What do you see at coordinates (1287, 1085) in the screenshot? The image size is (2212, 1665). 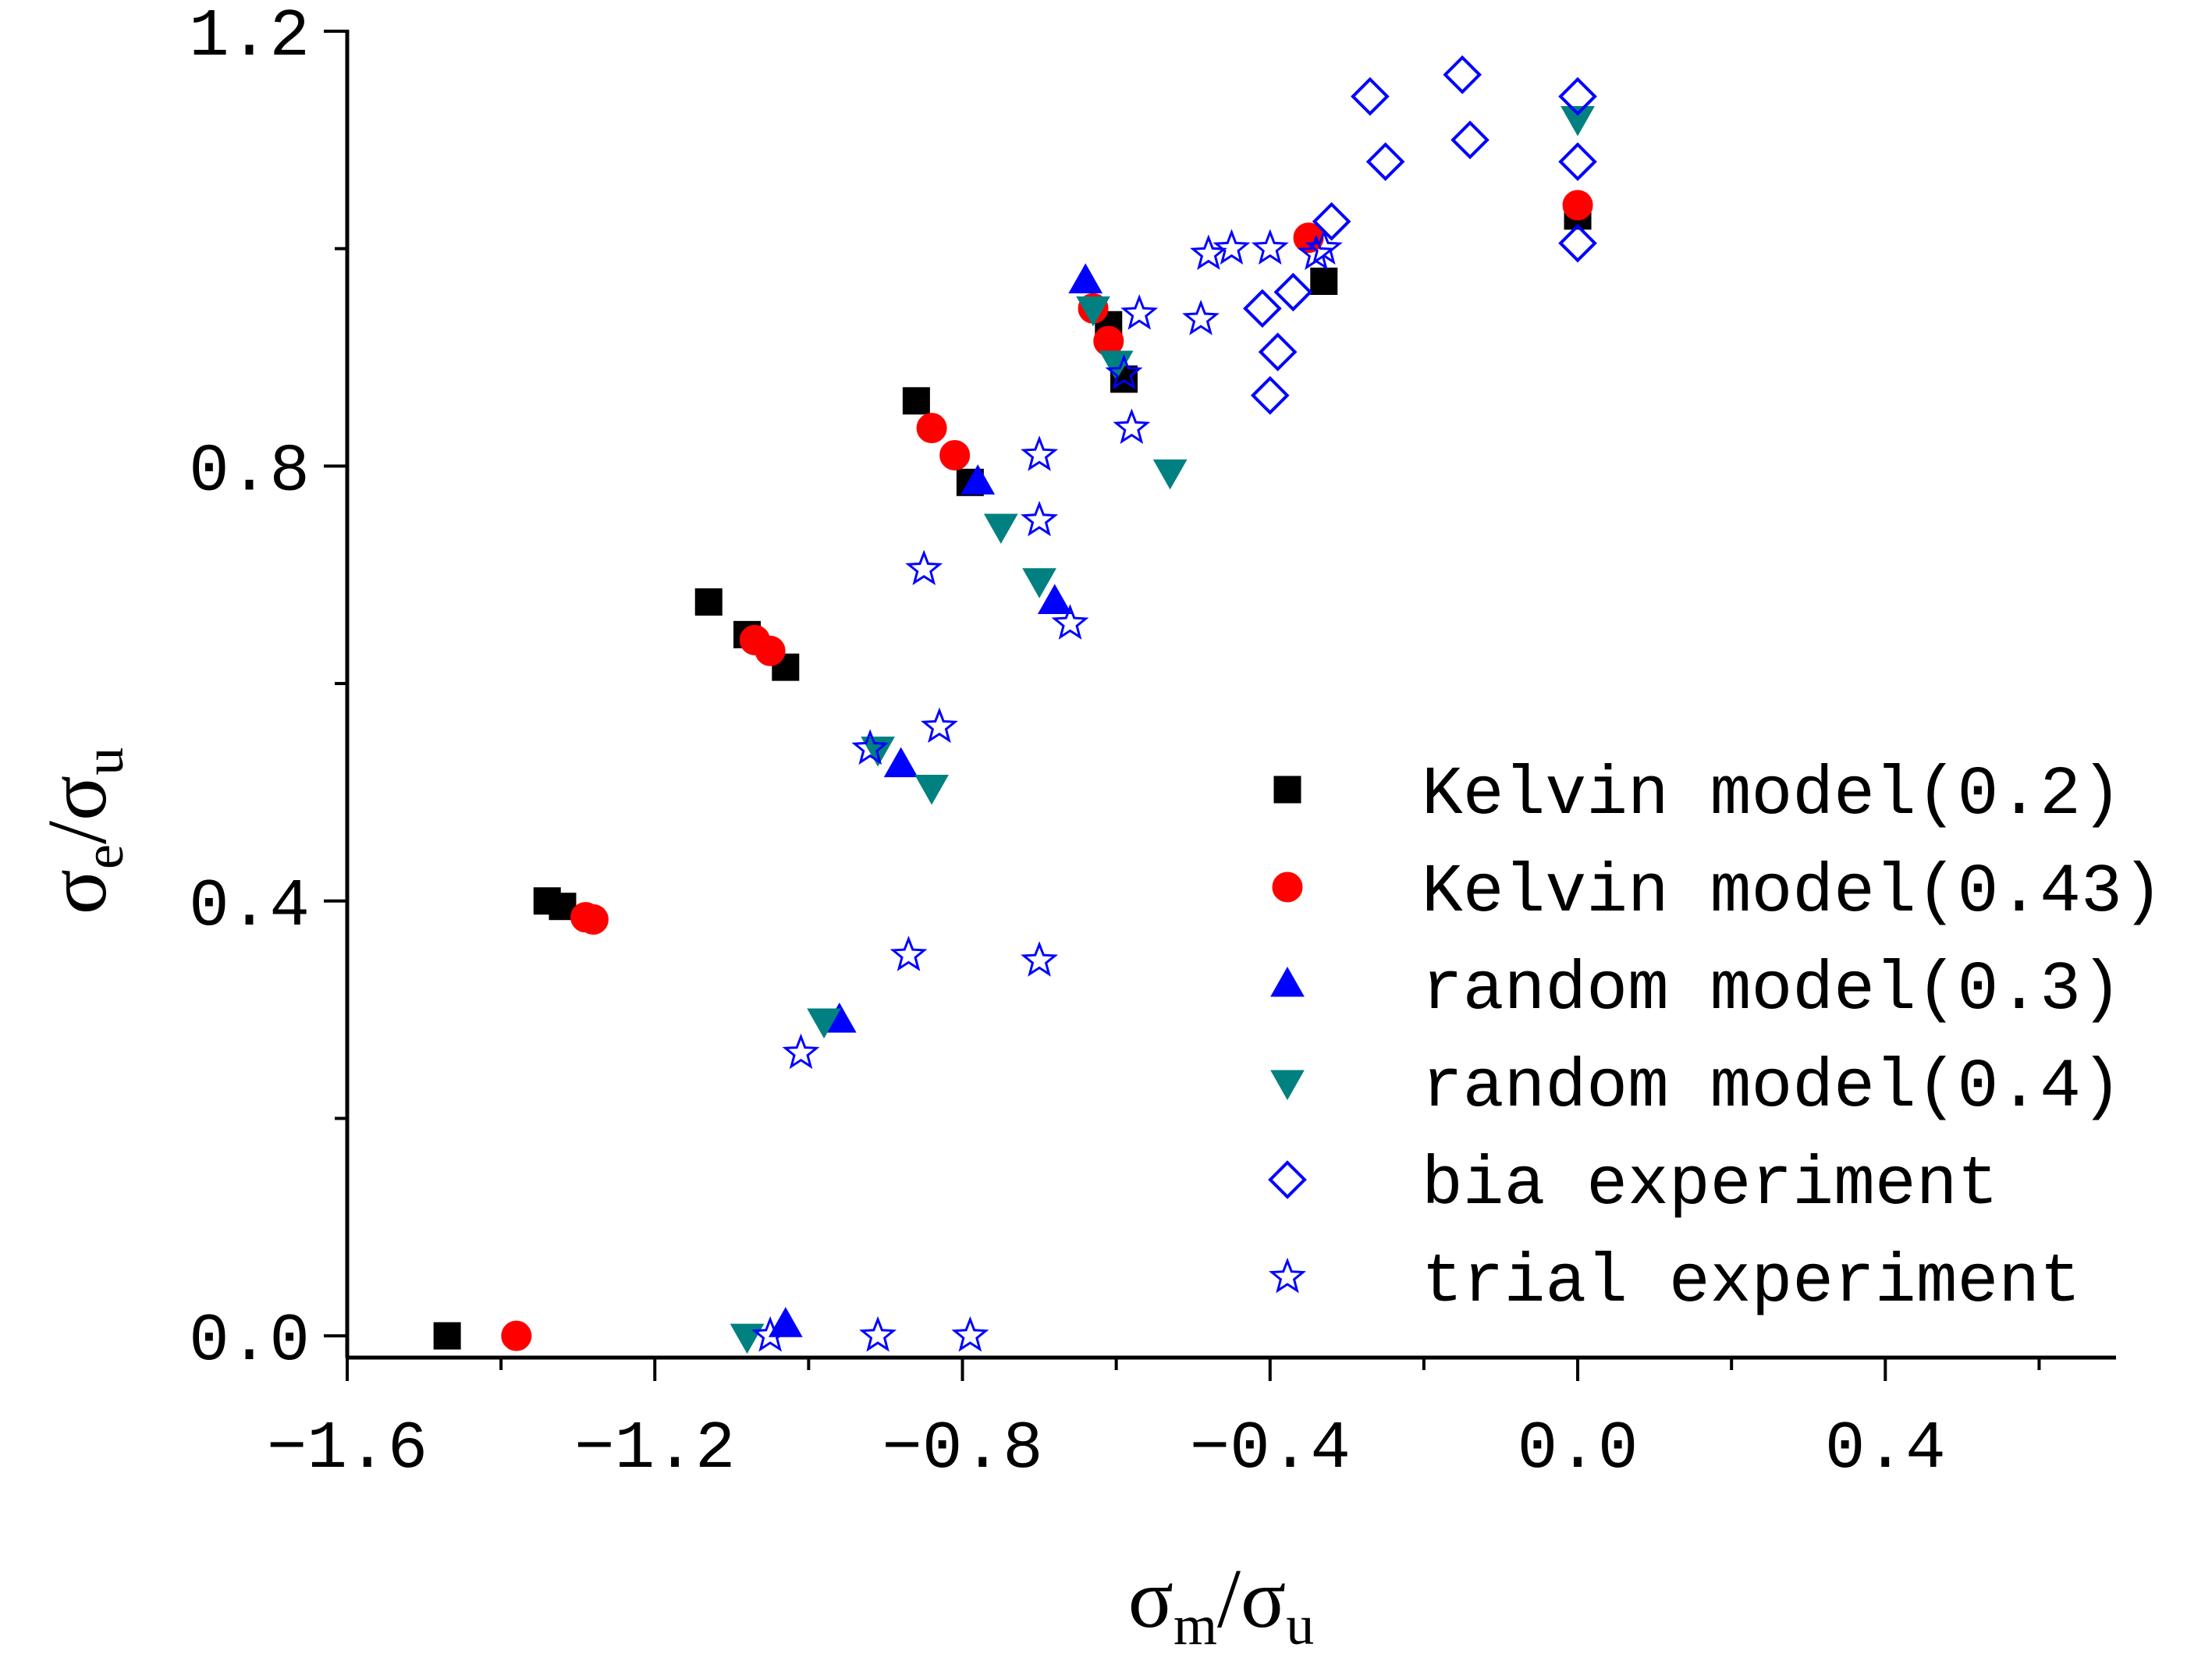 I see `legend-marker-triangle-down` at bounding box center [1287, 1085].